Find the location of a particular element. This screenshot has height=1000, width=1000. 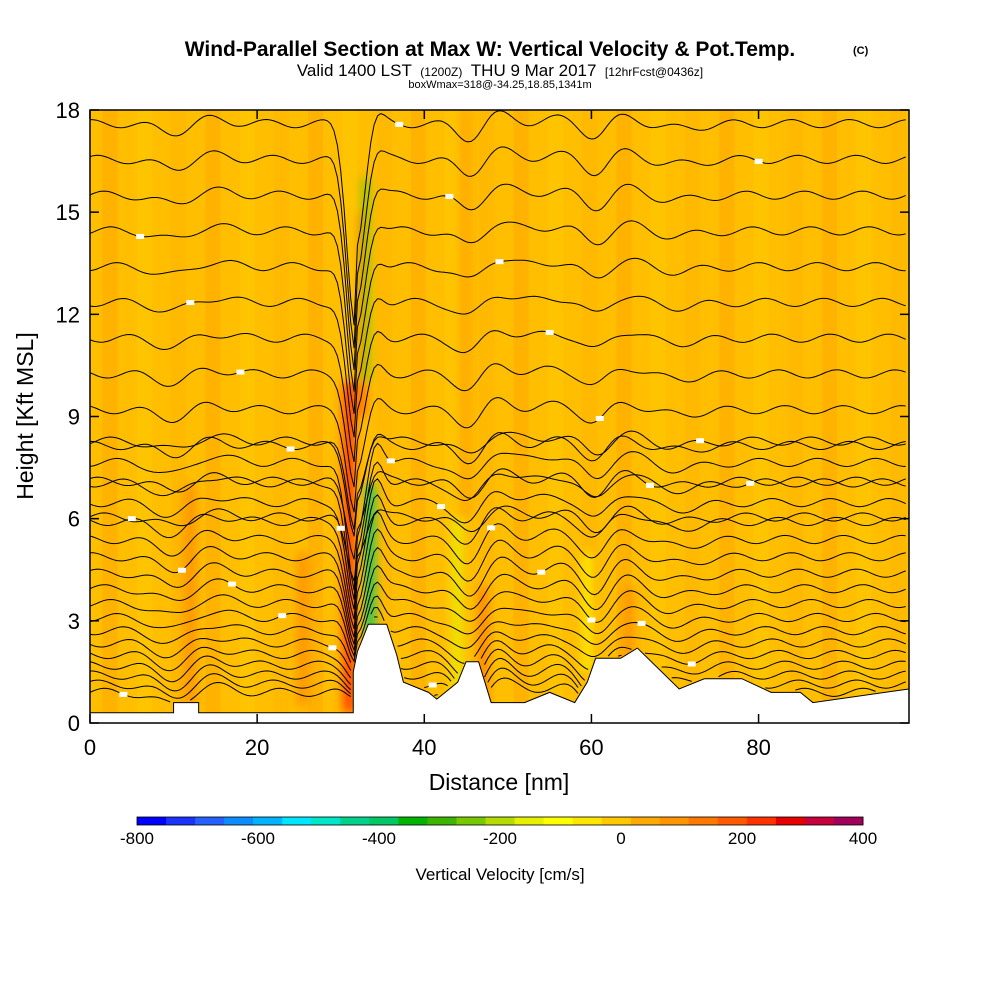

y-tick-label: 18 is located at coordinates (68, 110).